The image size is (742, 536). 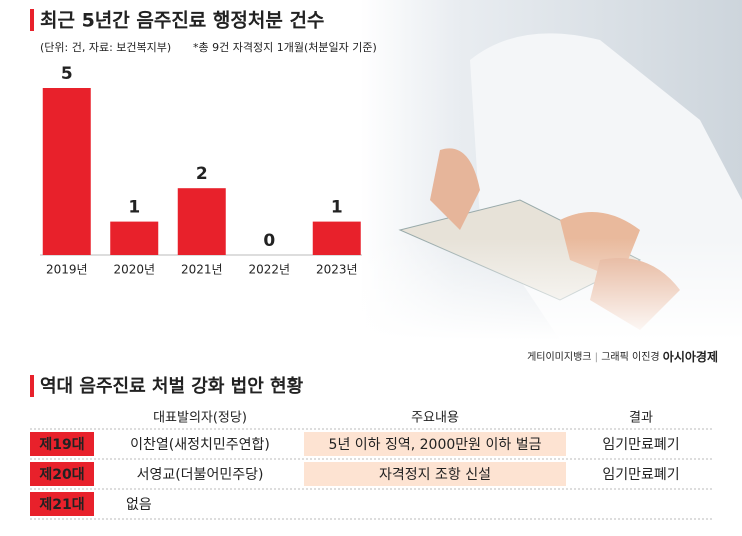 I want to click on table-header: 대표발의자(정당), so click(x=200, y=418).